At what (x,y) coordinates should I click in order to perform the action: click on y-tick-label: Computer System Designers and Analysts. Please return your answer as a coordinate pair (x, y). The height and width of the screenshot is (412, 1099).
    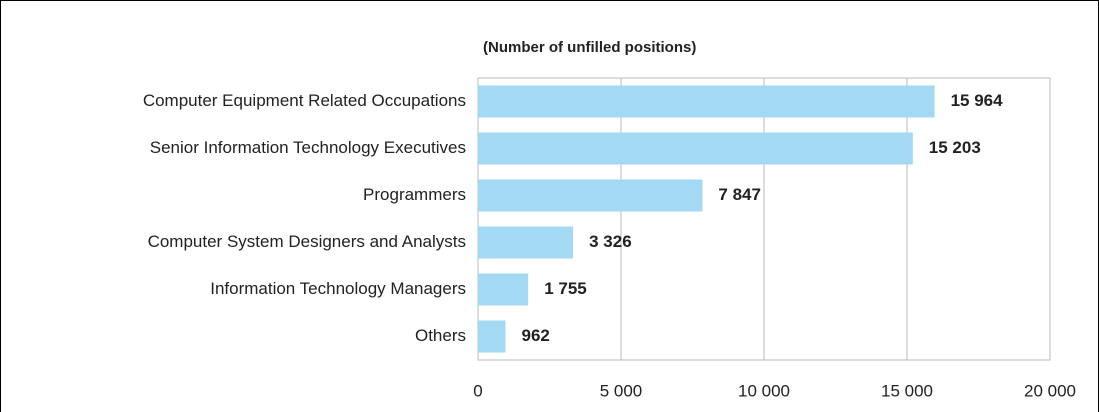
    Looking at the image, I should click on (307, 241).